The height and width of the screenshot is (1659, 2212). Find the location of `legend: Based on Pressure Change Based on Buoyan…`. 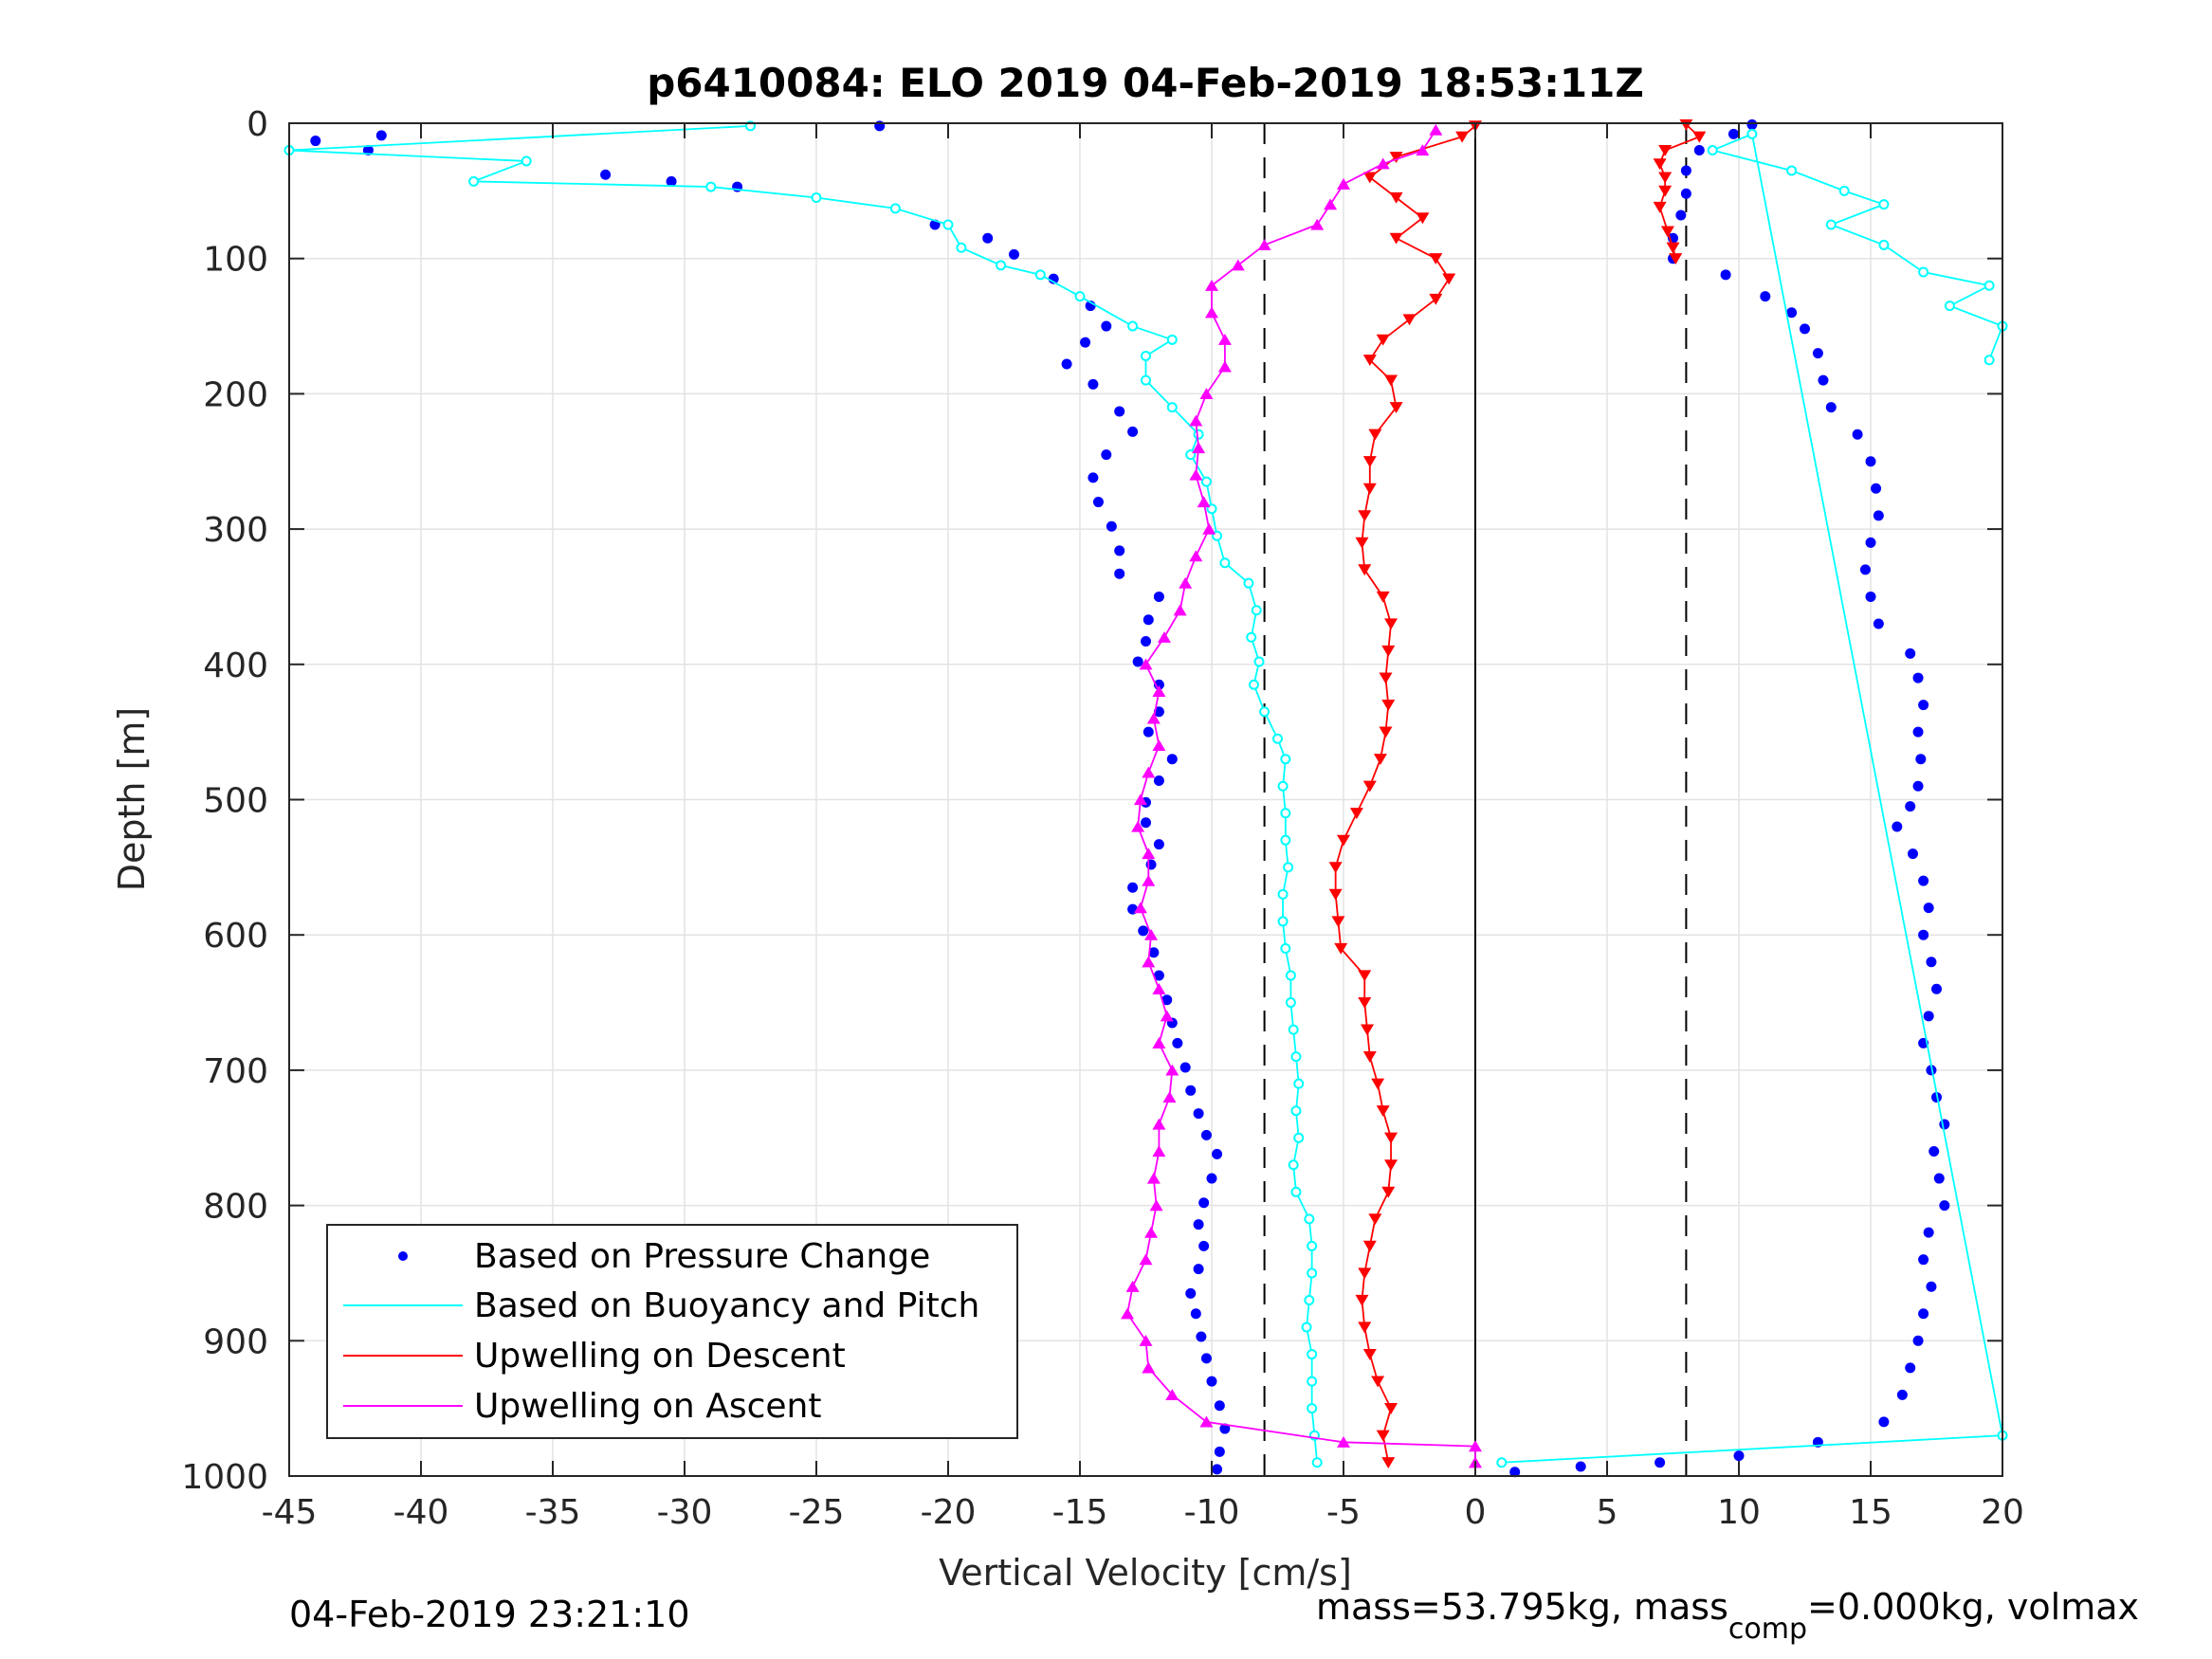

legend: Based on Pressure Change Based on Buoyan… is located at coordinates (672, 1331).